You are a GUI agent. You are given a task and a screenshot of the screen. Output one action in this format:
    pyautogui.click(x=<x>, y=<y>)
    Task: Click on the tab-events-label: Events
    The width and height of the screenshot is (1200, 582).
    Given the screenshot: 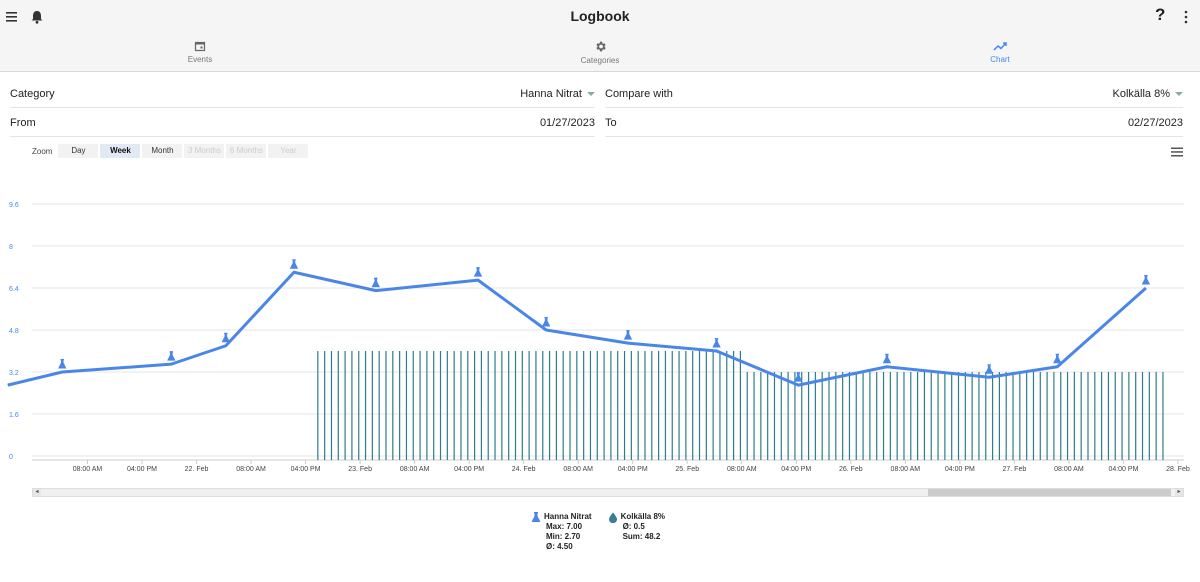 What is the action you would take?
    pyautogui.click(x=200, y=59)
    